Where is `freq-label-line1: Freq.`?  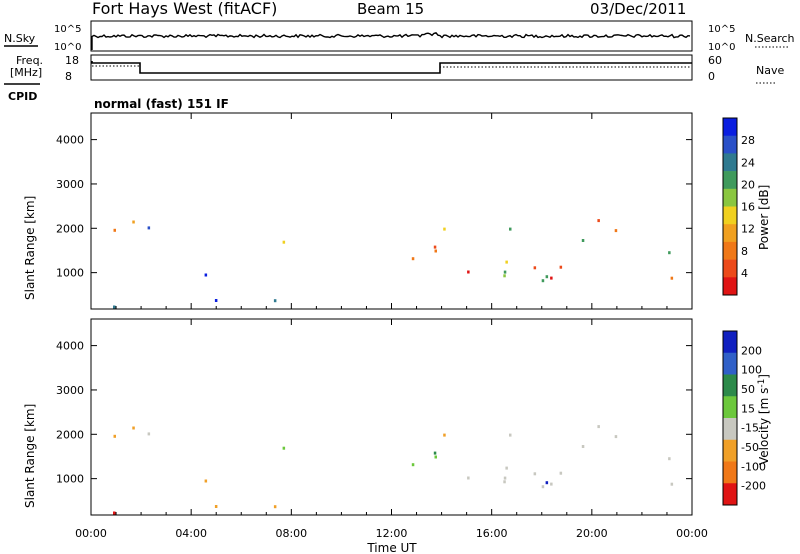
freq-label-line1: Freq. is located at coordinates (29, 60).